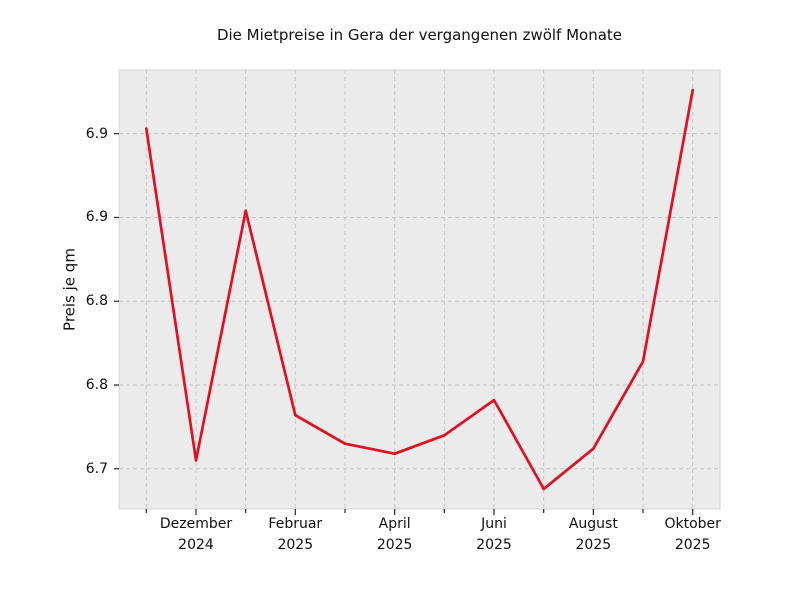 This screenshot has width=800, height=600. What do you see at coordinates (96, 468) in the screenshot?
I see `y-tick-label: 6.7` at bounding box center [96, 468].